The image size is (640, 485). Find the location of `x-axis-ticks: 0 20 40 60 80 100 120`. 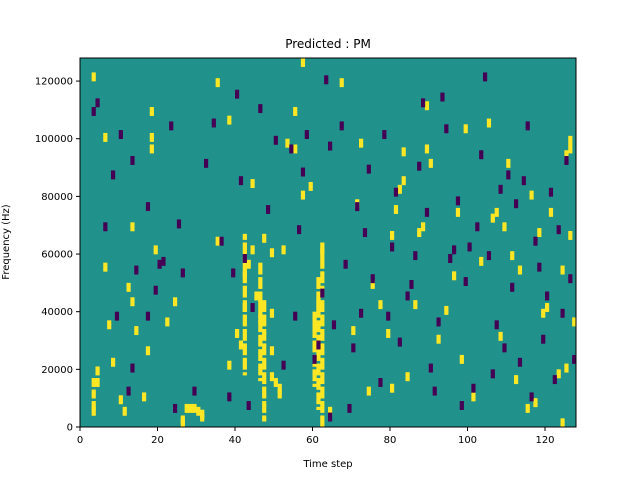

x-axis-ticks: 0 20 40 60 80 100 120 is located at coordinates (316, 436).